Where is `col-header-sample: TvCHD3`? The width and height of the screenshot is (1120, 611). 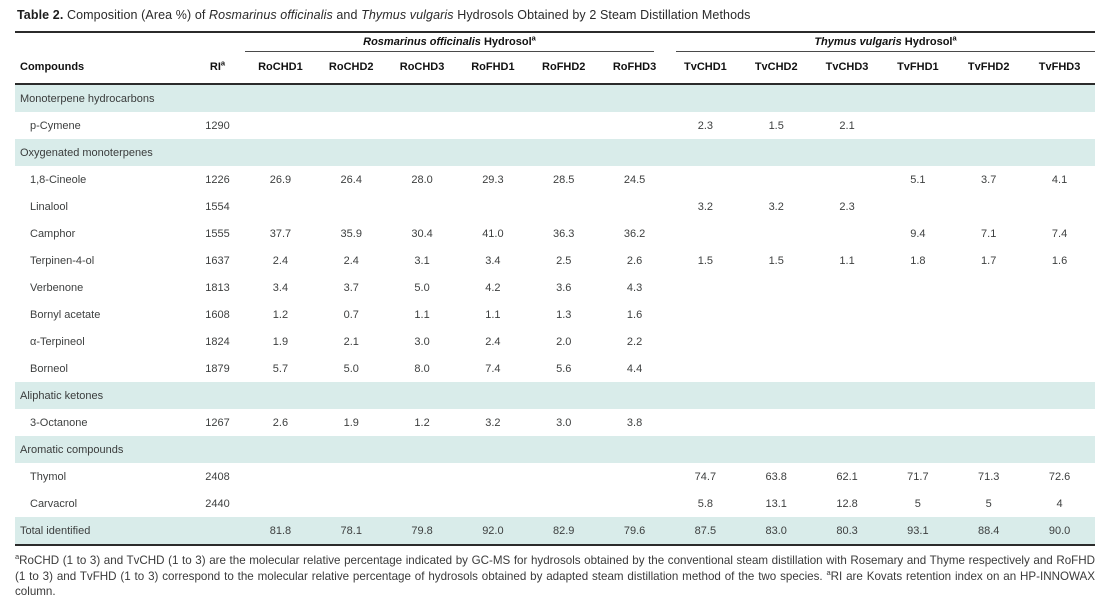
col-header-sample: TvCHD3 is located at coordinates (847, 68).